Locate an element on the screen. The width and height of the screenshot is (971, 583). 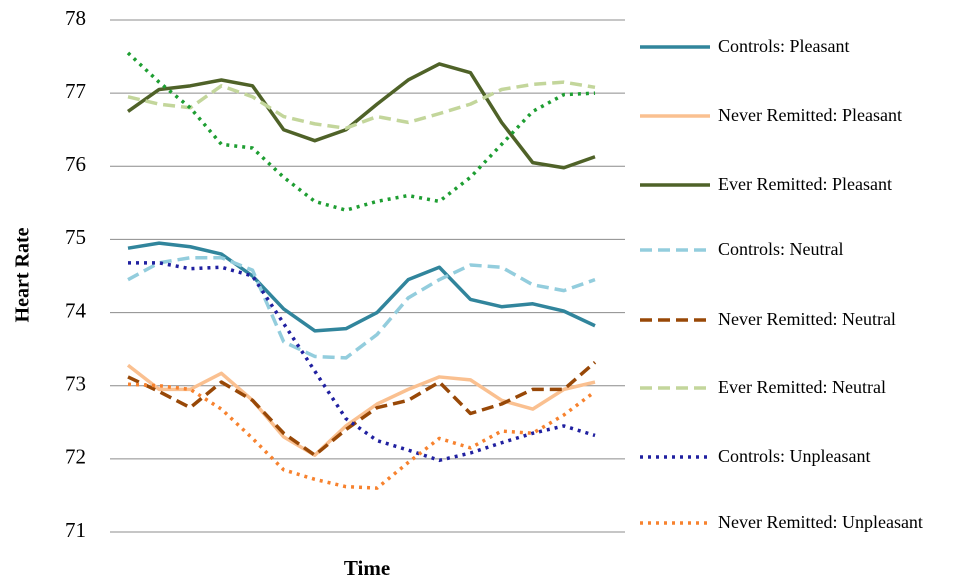
y-tick-label: 71 is located at coordinates (75, 530).